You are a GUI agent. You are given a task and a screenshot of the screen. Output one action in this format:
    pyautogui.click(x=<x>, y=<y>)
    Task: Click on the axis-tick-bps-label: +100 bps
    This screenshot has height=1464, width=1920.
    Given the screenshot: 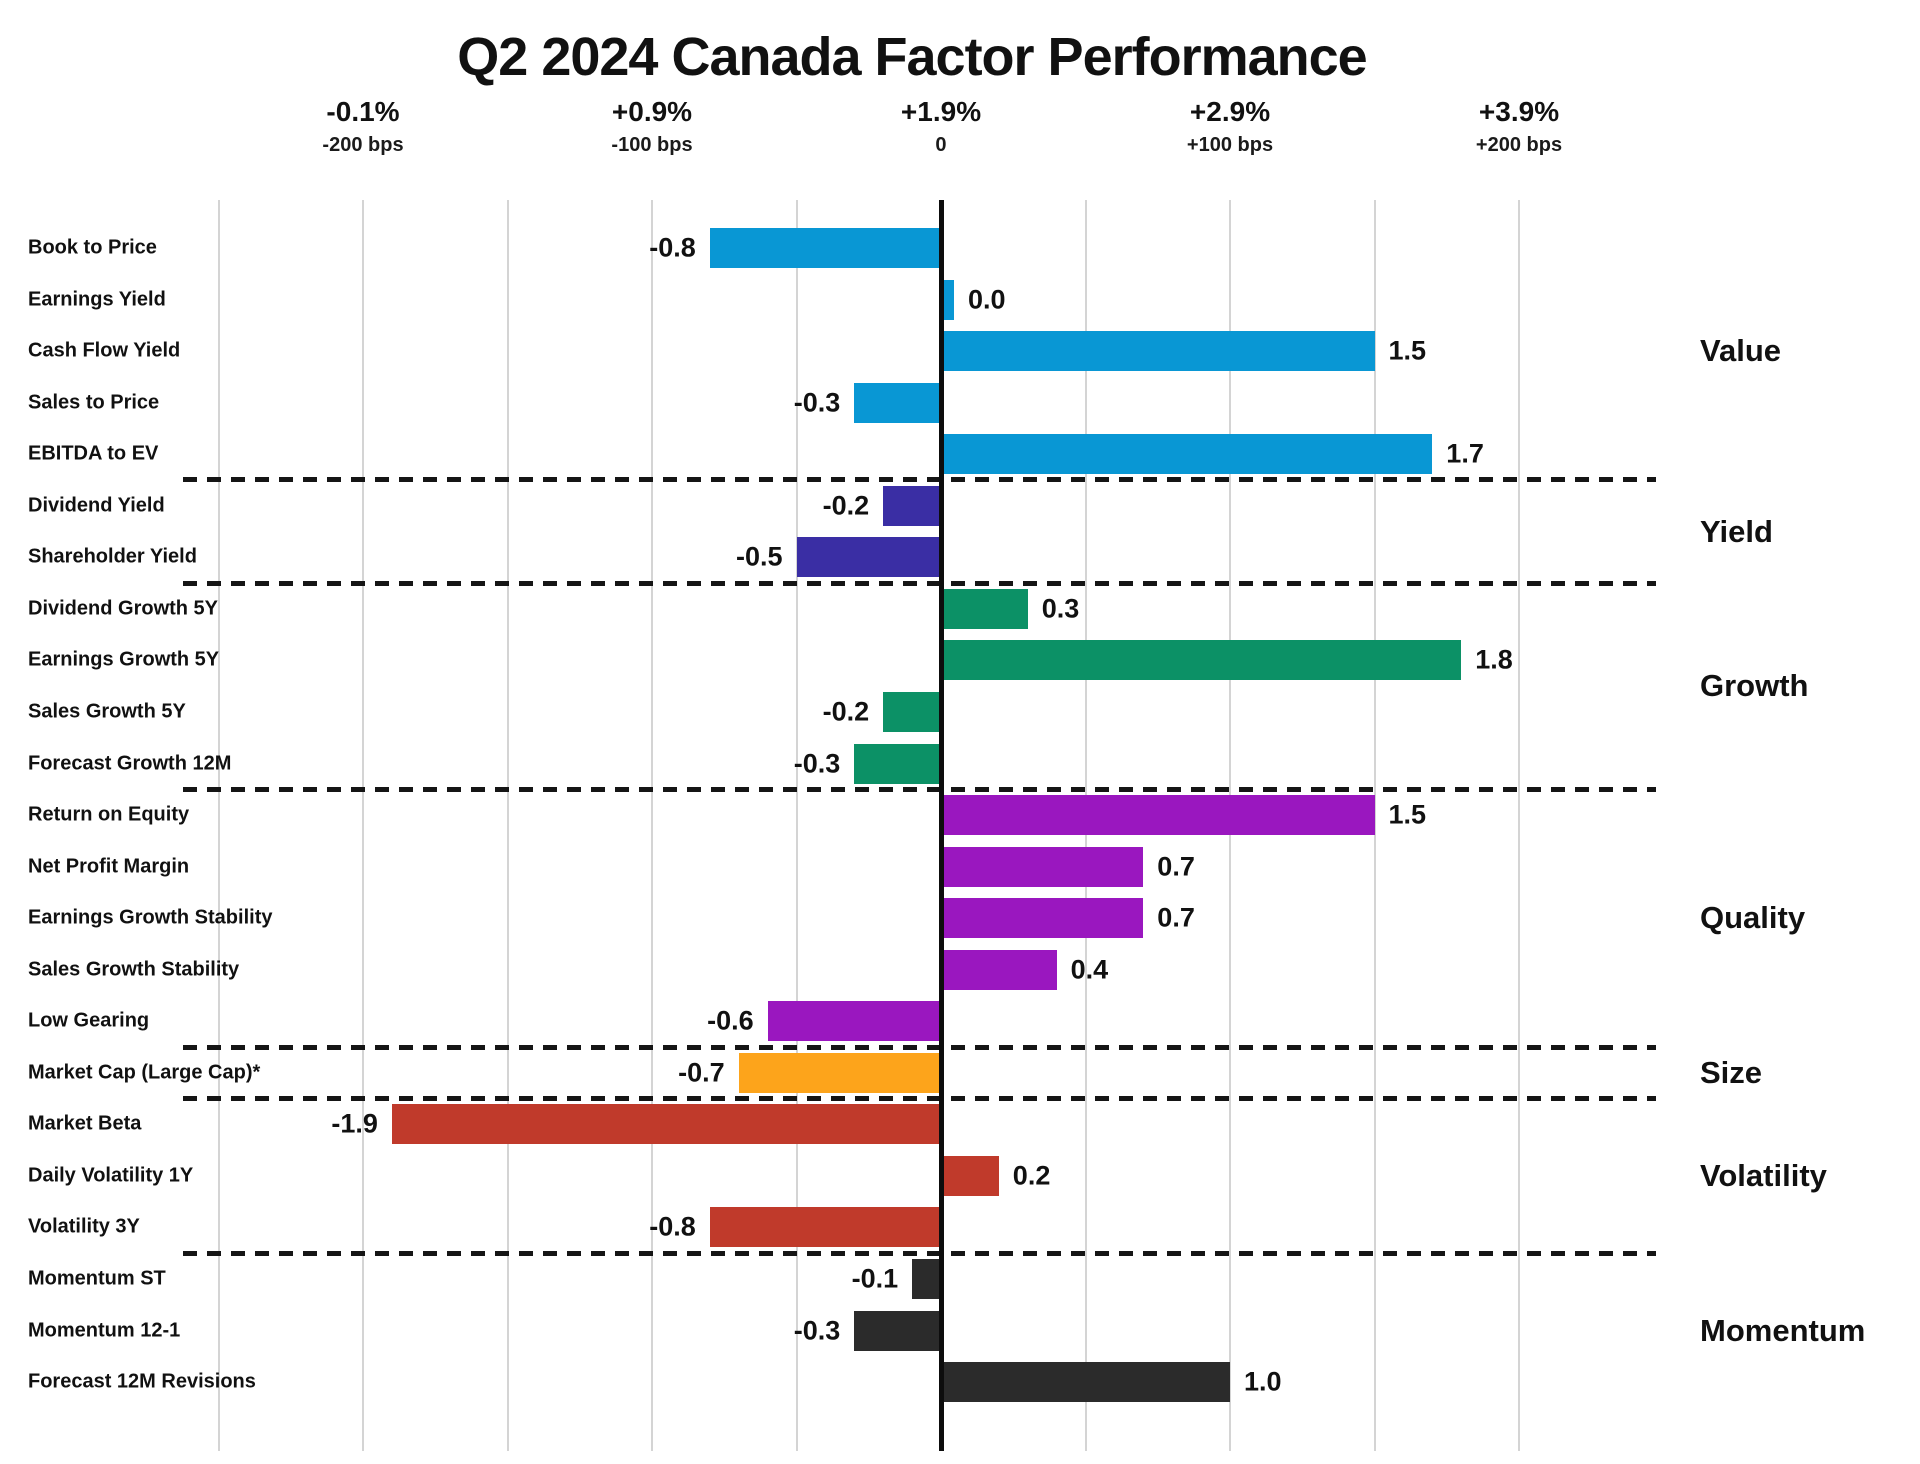 What is the action you would take?
    pyautogui.click(x=1230, y=145)
    